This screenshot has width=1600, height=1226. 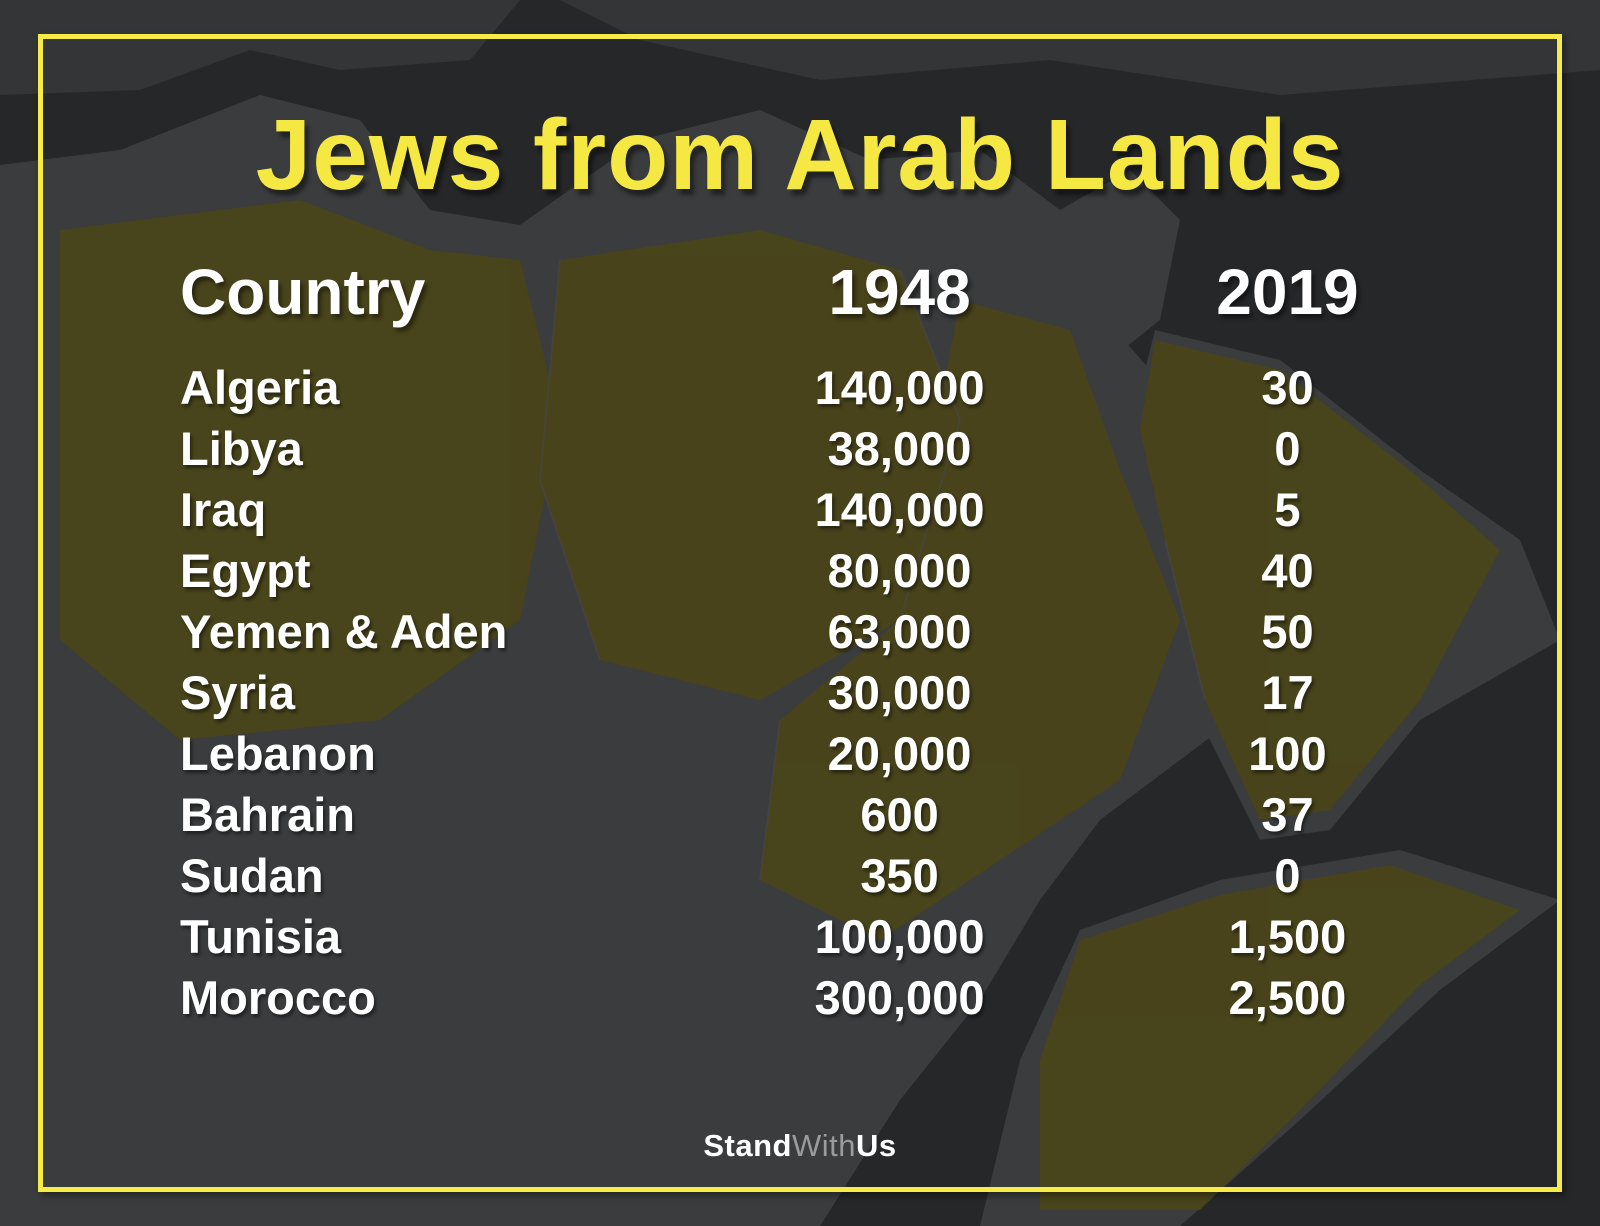 I want to click on value-1948-cell: 38,000, so click(x=899, y=448).